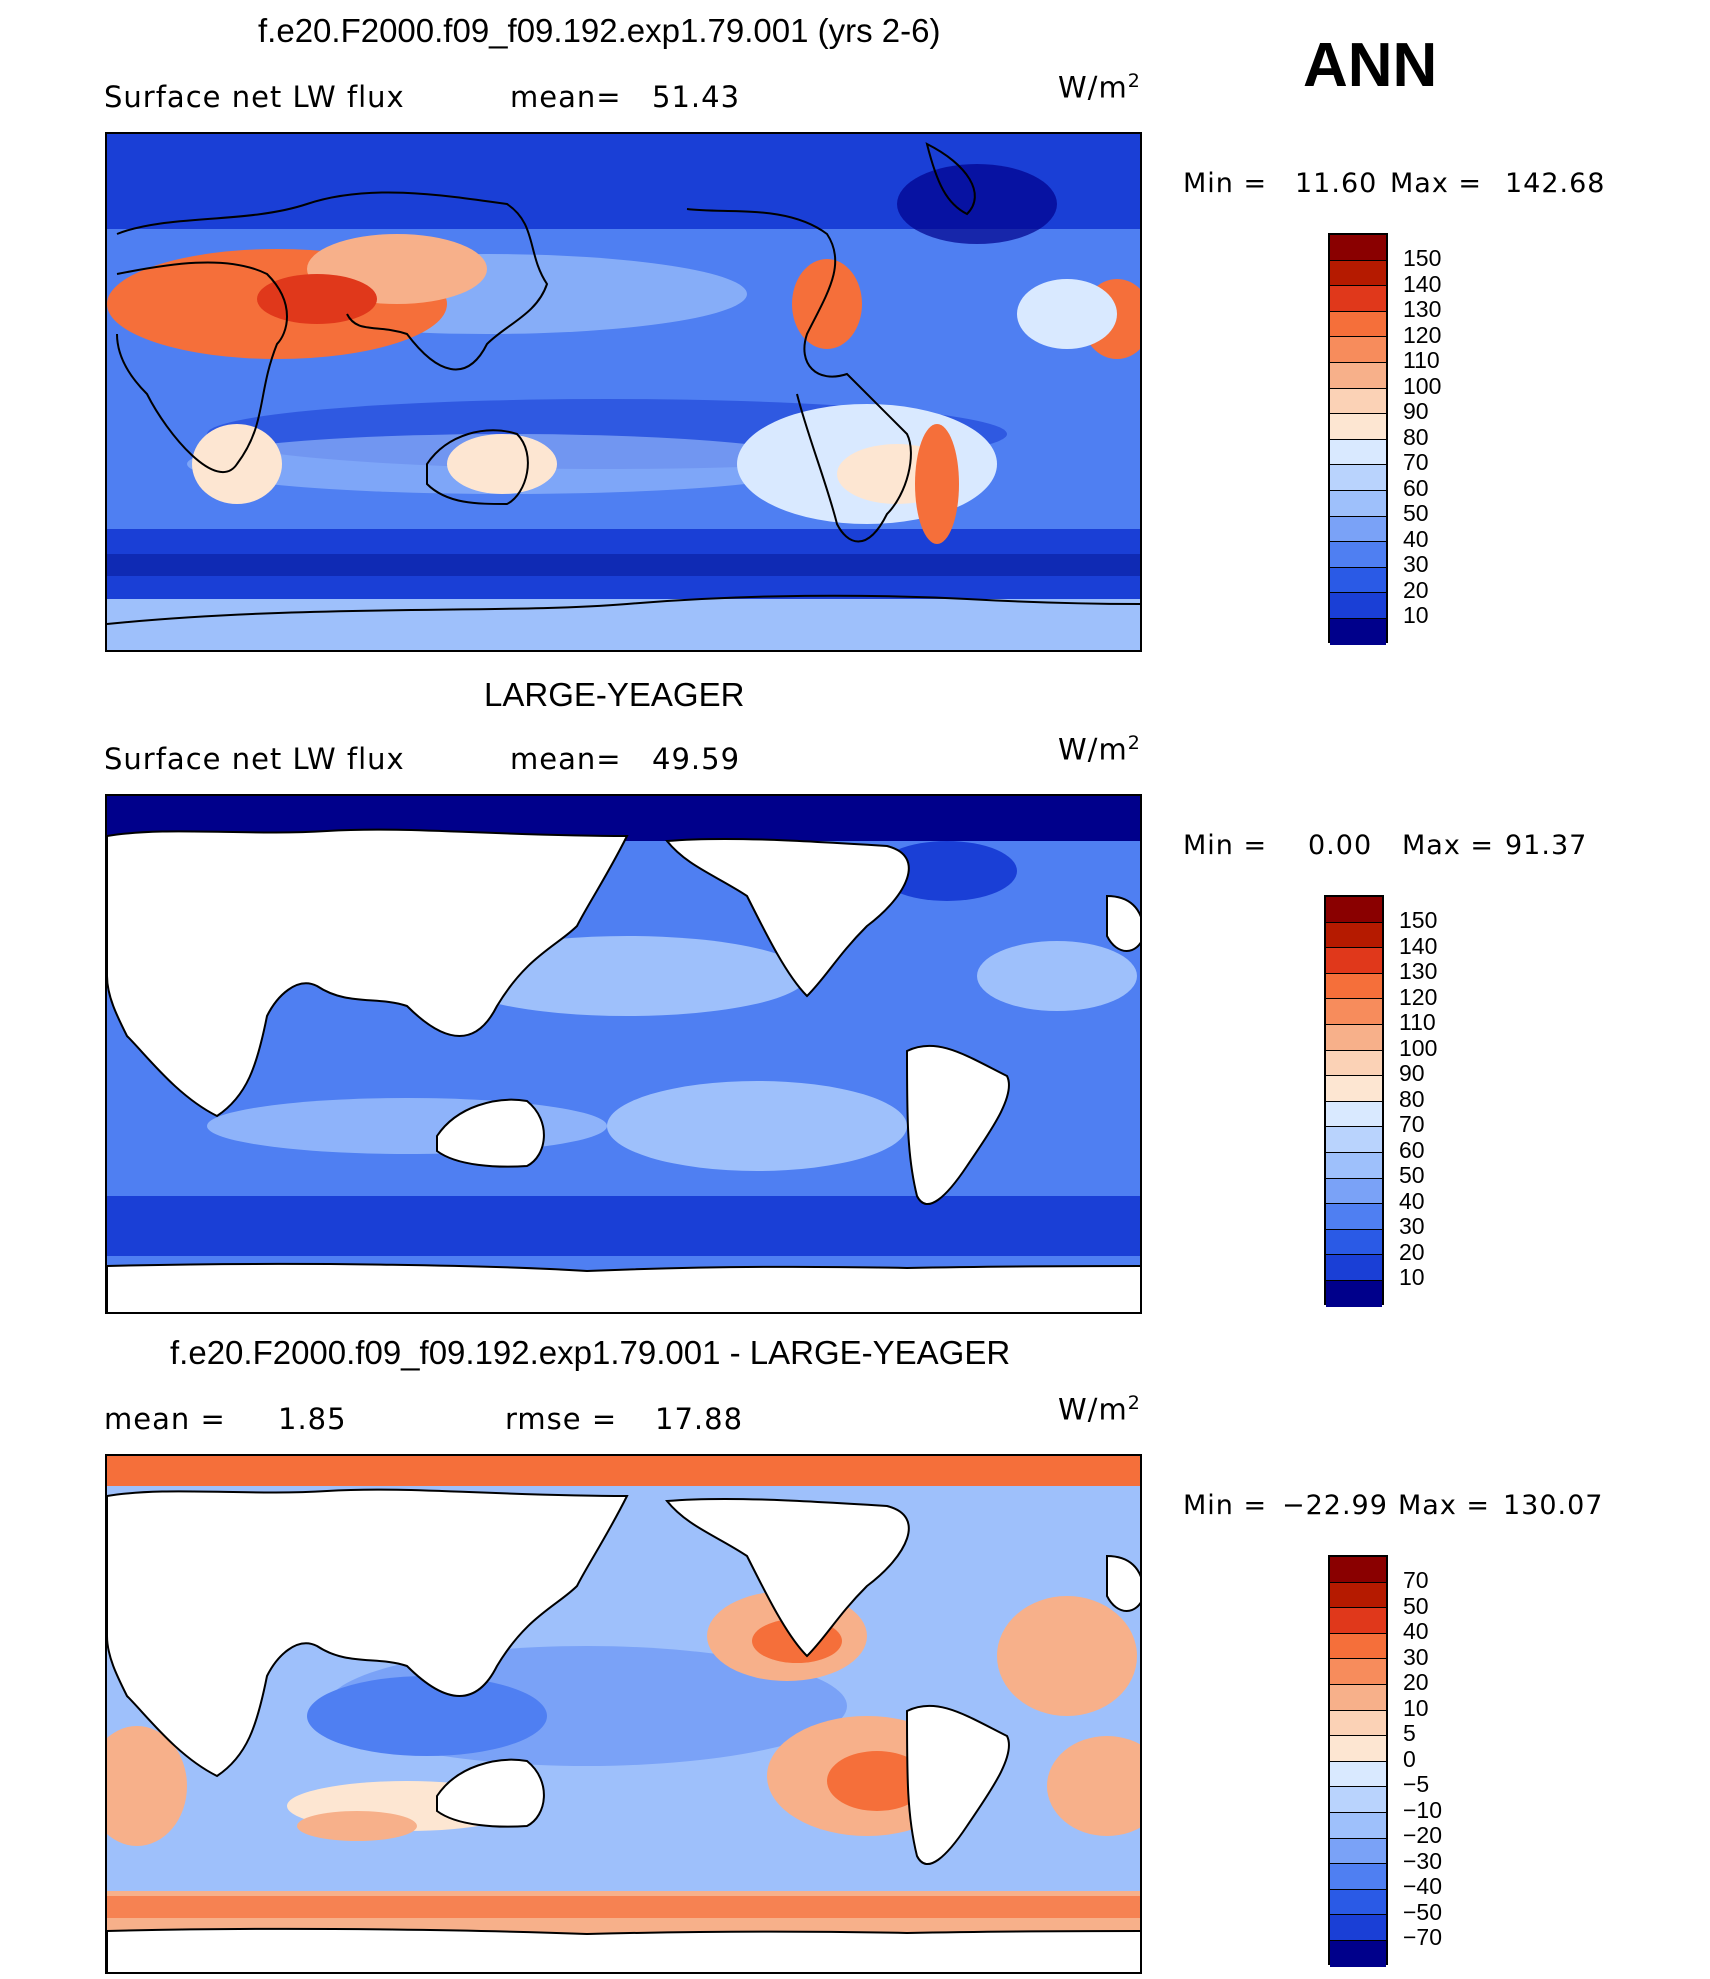 The image size is (1710, 1979). Describe the element at coordinates (1423, 1886) in the screenshot. I see `p3-cb-label: −40` at that location.